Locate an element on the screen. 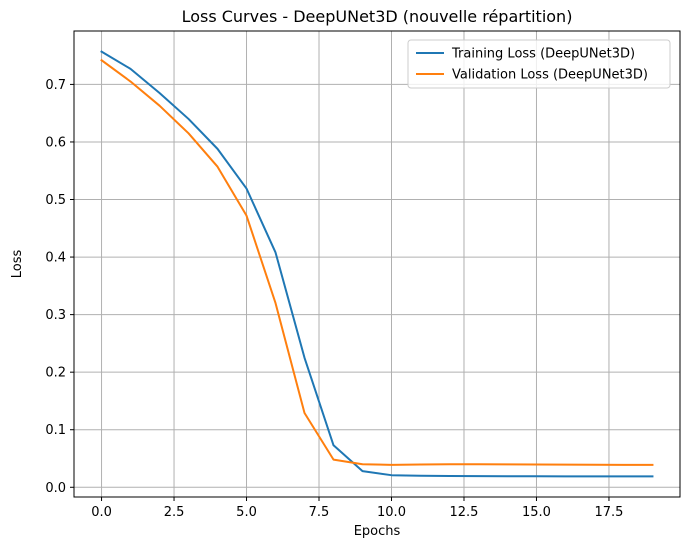 Image resolution: width=691 pixels, height=548 pixels. x-axis-title: Epochs is located at coordinates (377, 531).